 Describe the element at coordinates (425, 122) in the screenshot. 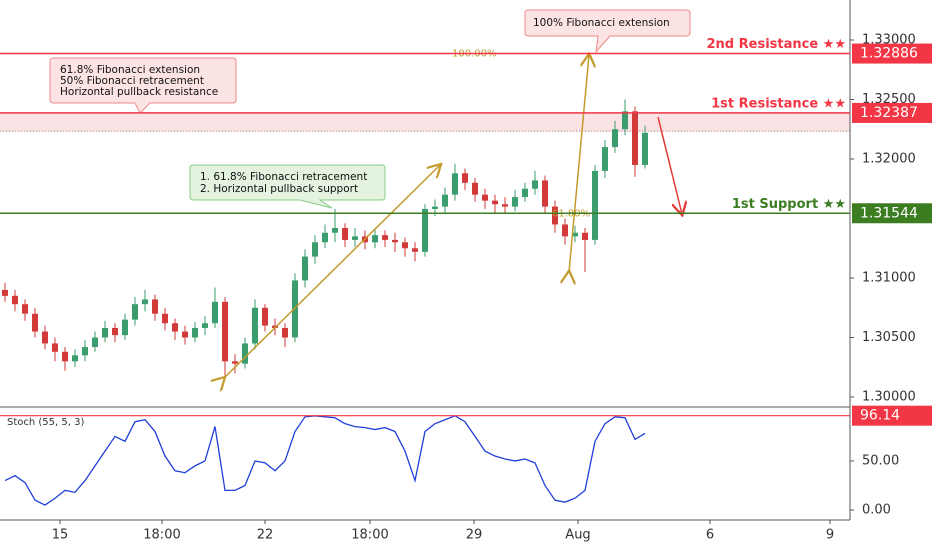

I see `resistance-zone` at that location.